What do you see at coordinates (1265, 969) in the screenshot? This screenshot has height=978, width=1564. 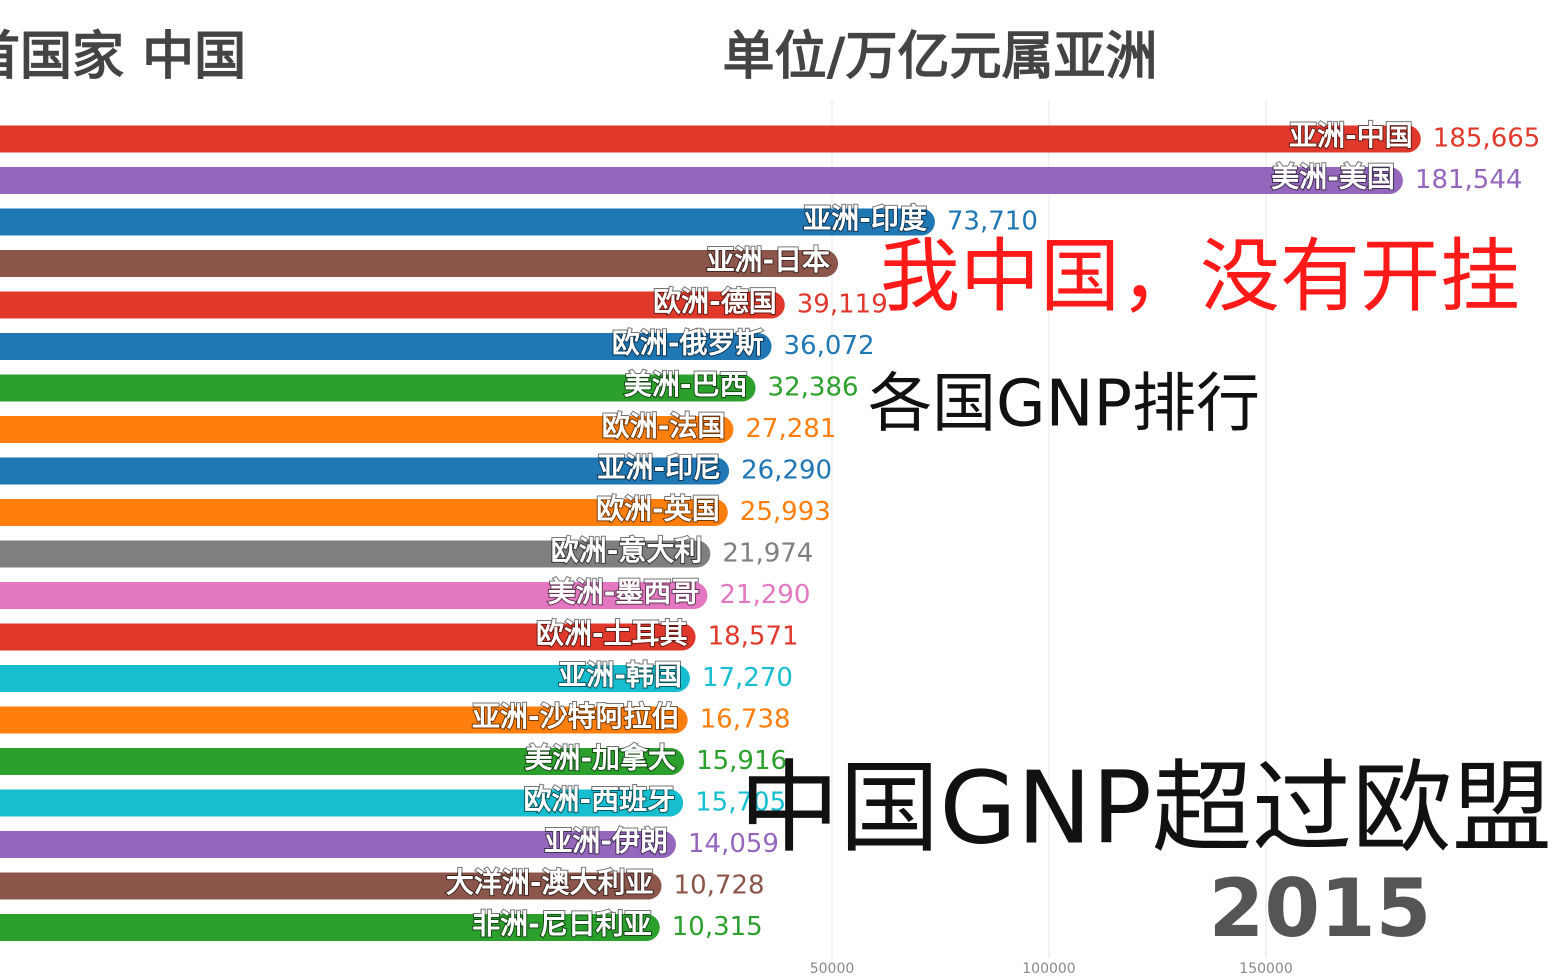 I see `x-tick-label: 150000` at bounding box center [1265, 969].